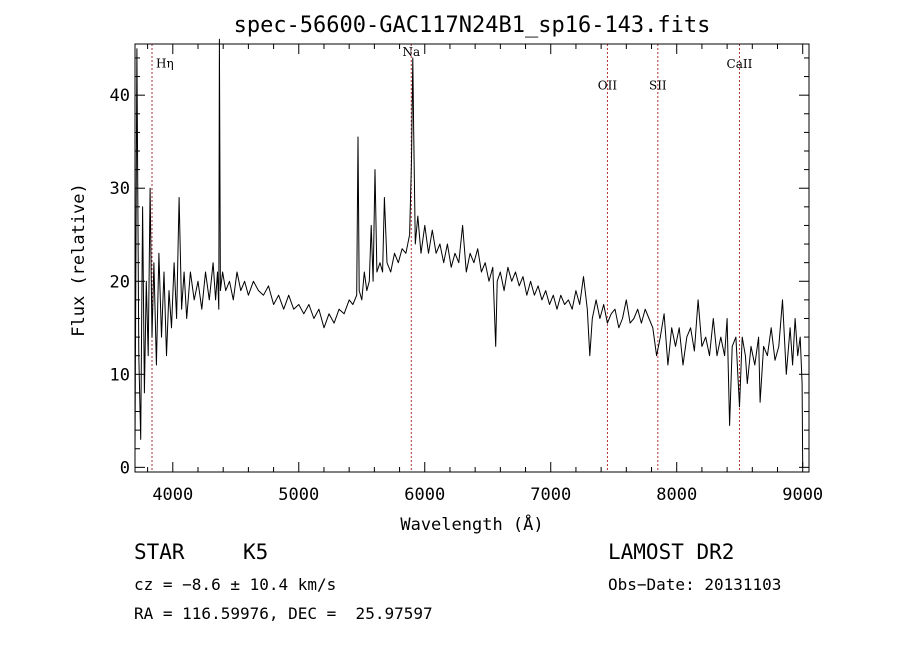 This screenshot has height=654, width=900. I want to click on x-tick-label: 9000, so click(802, 495).